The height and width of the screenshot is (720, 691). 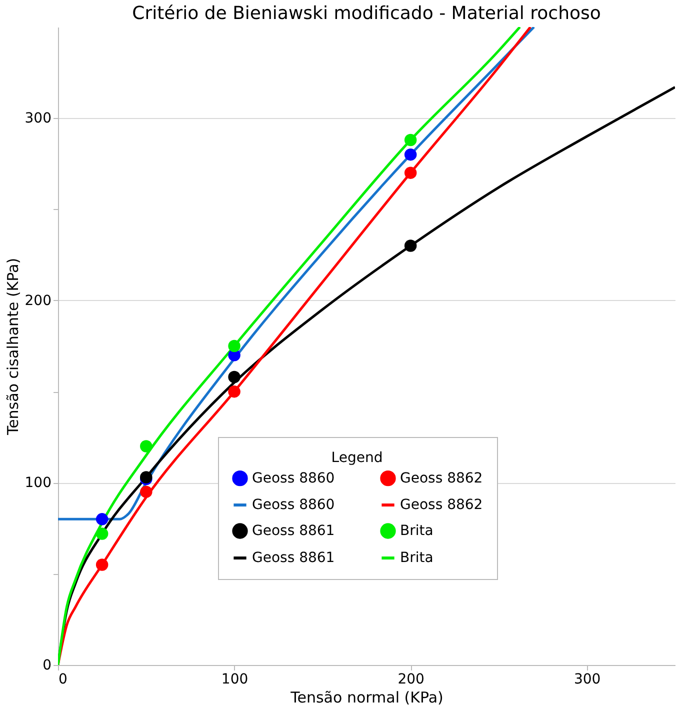 What do you see at coordinates (63, 680) in the screenshot?
I see `x-tick-label: 0` at bounding box center [63, 680].